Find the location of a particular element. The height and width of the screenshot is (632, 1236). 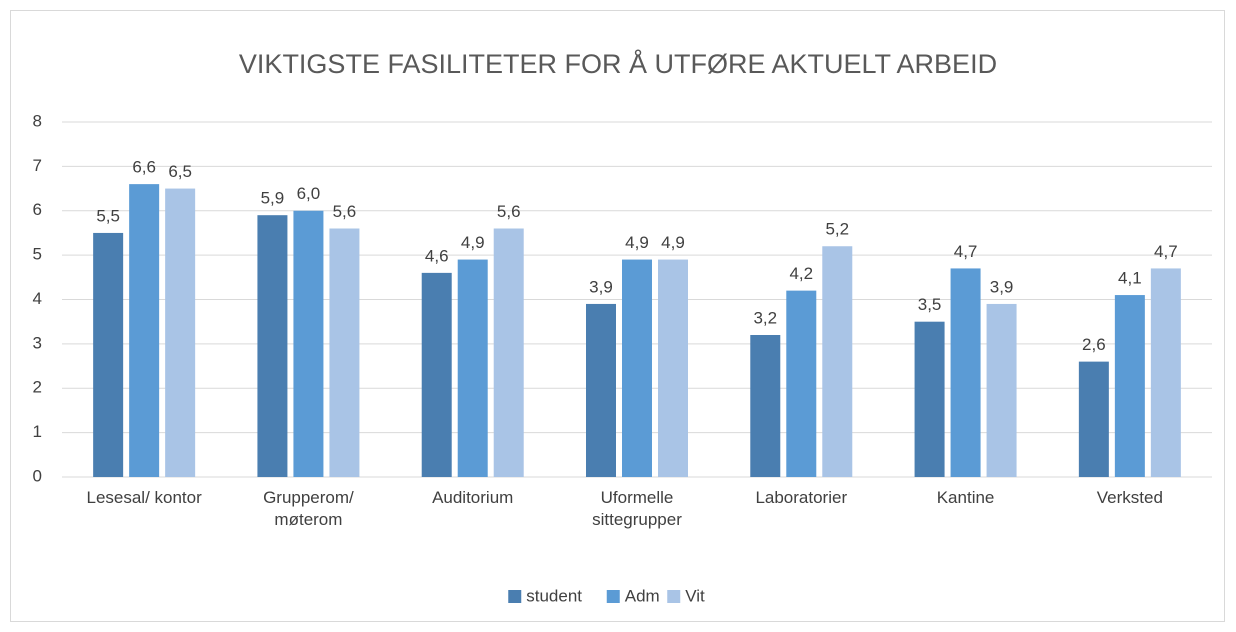

value-label: 2,6 is located at coordinates (1094, 344).